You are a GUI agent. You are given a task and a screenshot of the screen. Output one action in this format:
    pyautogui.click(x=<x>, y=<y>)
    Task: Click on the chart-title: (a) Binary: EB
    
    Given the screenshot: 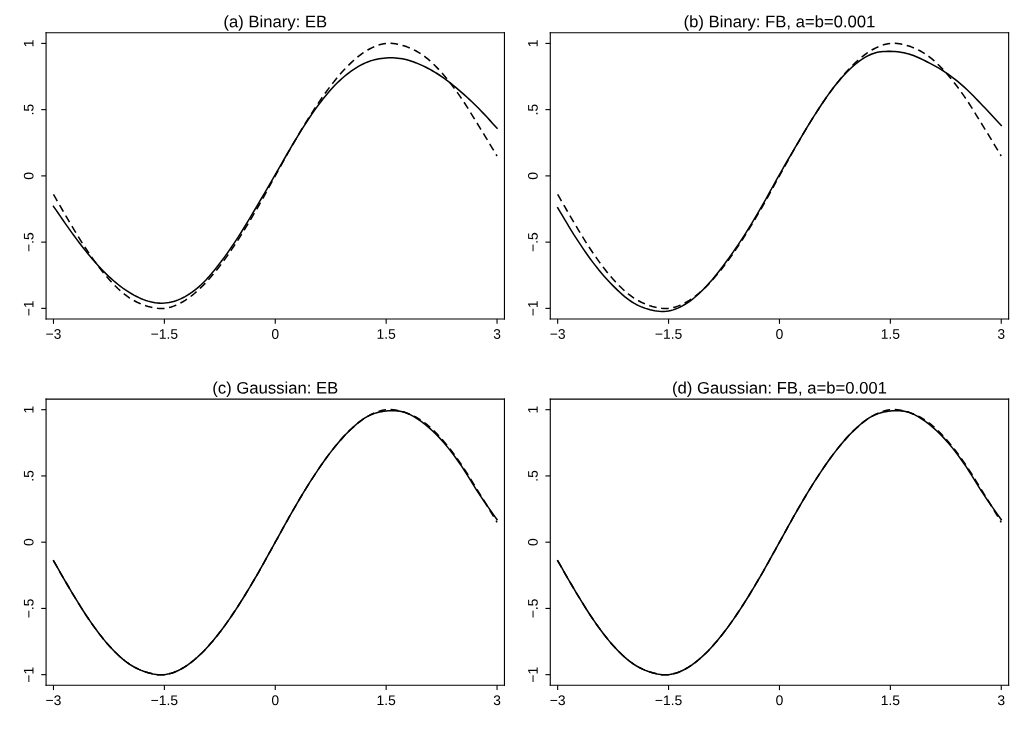 What is the action you would take?
    pyautogui.click(x=275, y=23)
    